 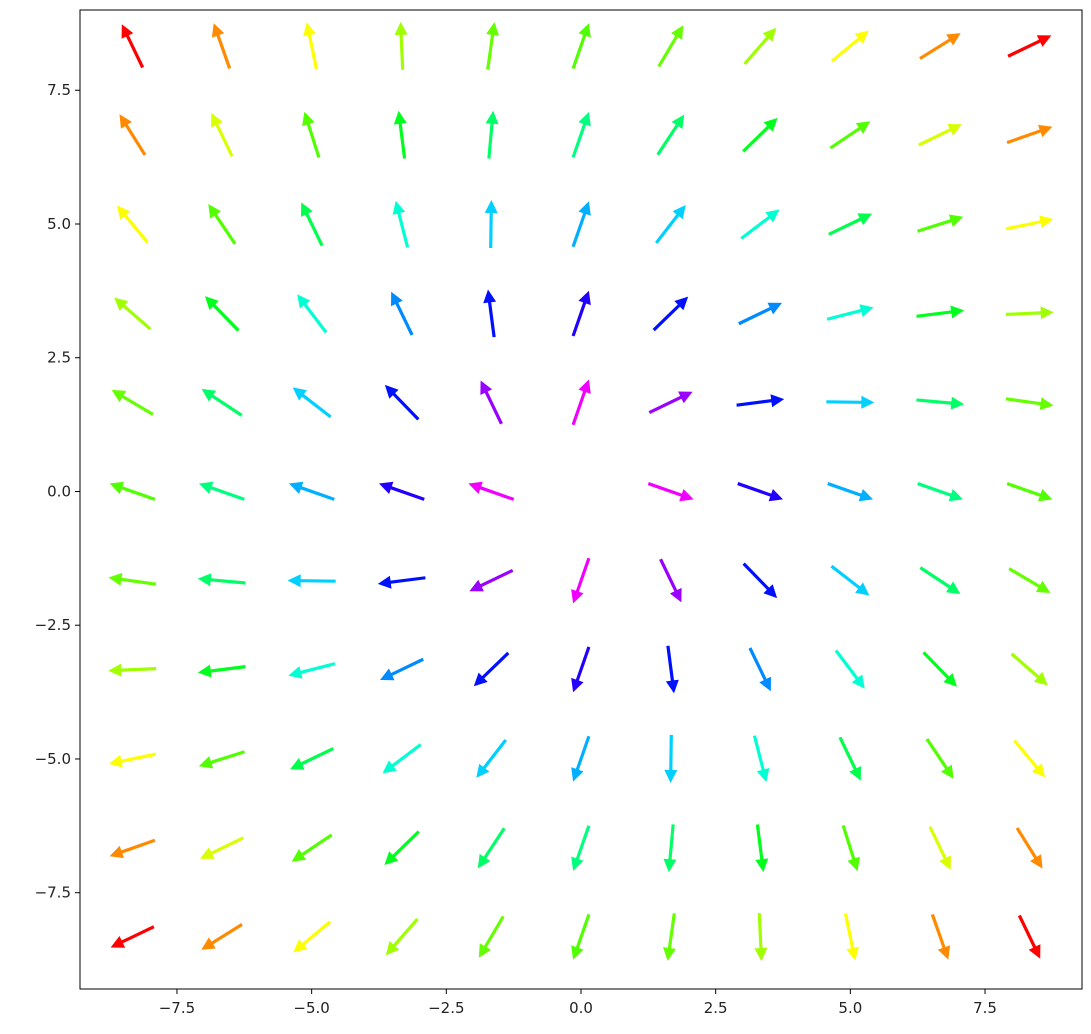 What do you see at coordinates (850, 1008) in the screenshot?
I see `x-tick-label: 5.0` at bounding box center [850, 1008].